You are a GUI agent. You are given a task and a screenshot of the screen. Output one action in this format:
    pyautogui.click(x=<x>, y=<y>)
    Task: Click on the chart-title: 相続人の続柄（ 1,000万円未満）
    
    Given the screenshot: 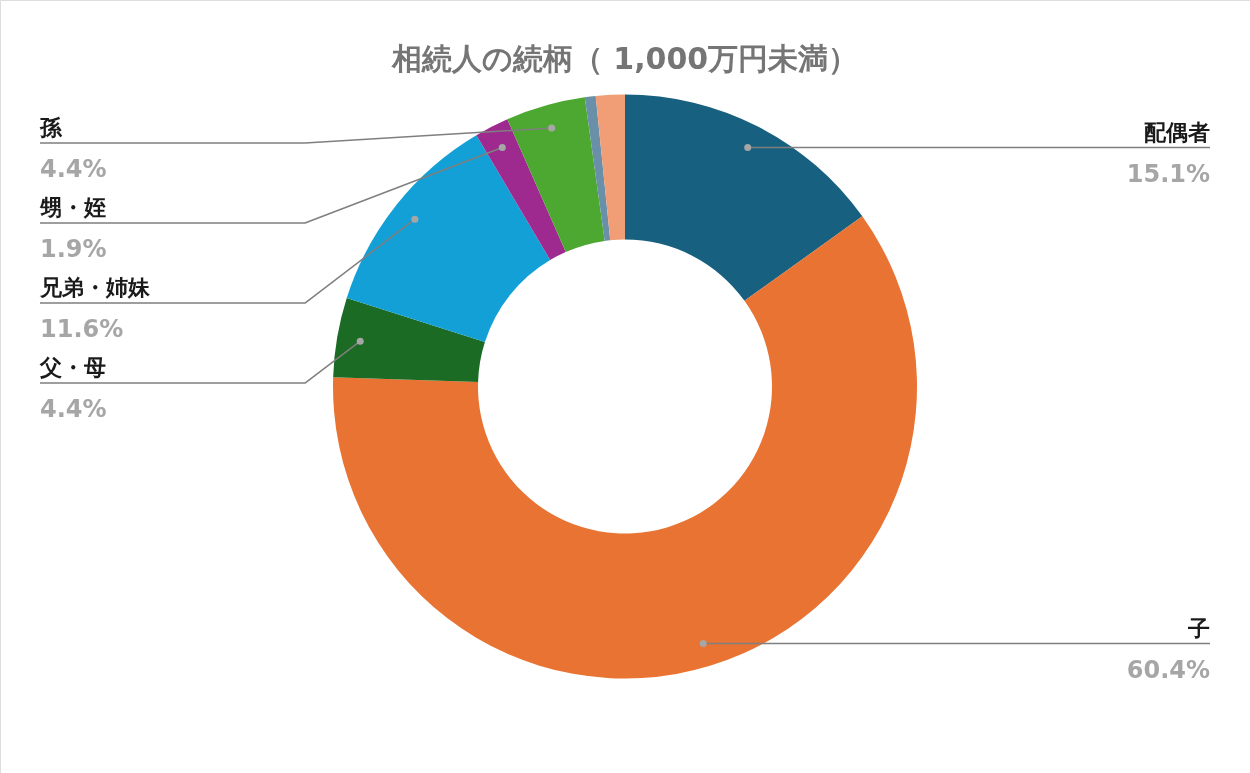 What is the action you would take?
    pyautogui.click(x=624, y=58)
    